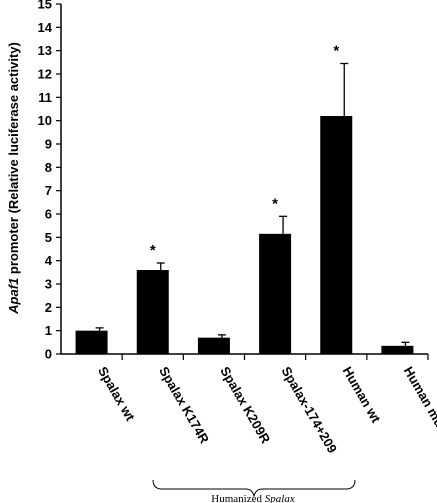 Image resolution: width=437 pixels, height=503 pixels. I want to click on y-tick-label: 9, so click(48, 144).